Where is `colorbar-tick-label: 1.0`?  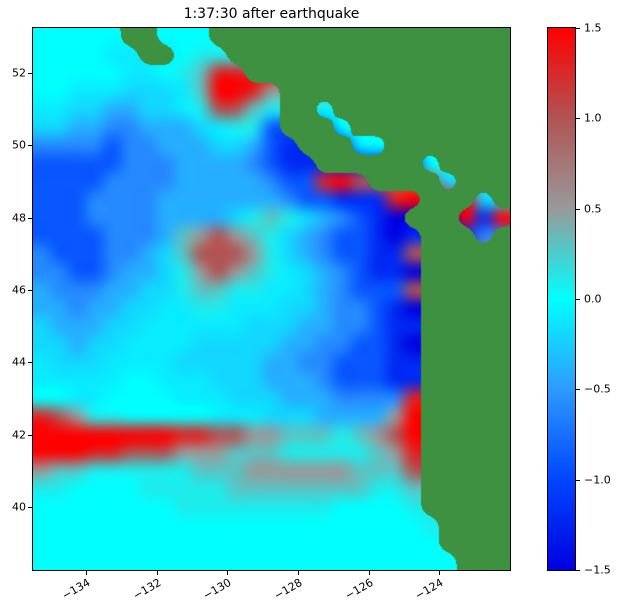 colorbar-tick-label: 1.0 is located at coordinates (593, 118).